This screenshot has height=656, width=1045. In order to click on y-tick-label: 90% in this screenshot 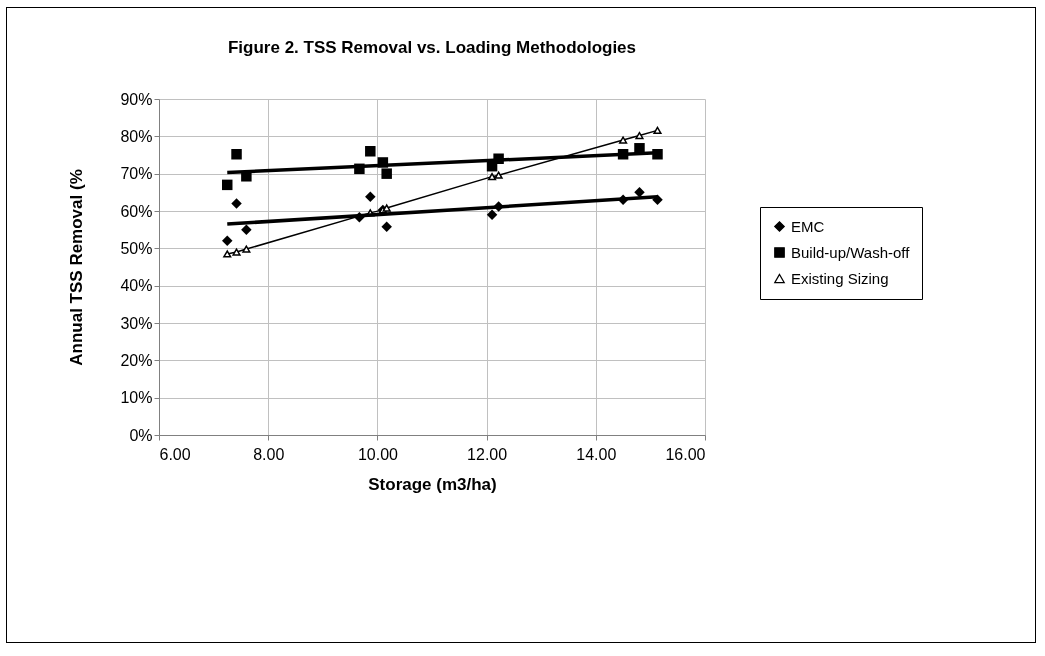, I will do `click(136, 99)`.